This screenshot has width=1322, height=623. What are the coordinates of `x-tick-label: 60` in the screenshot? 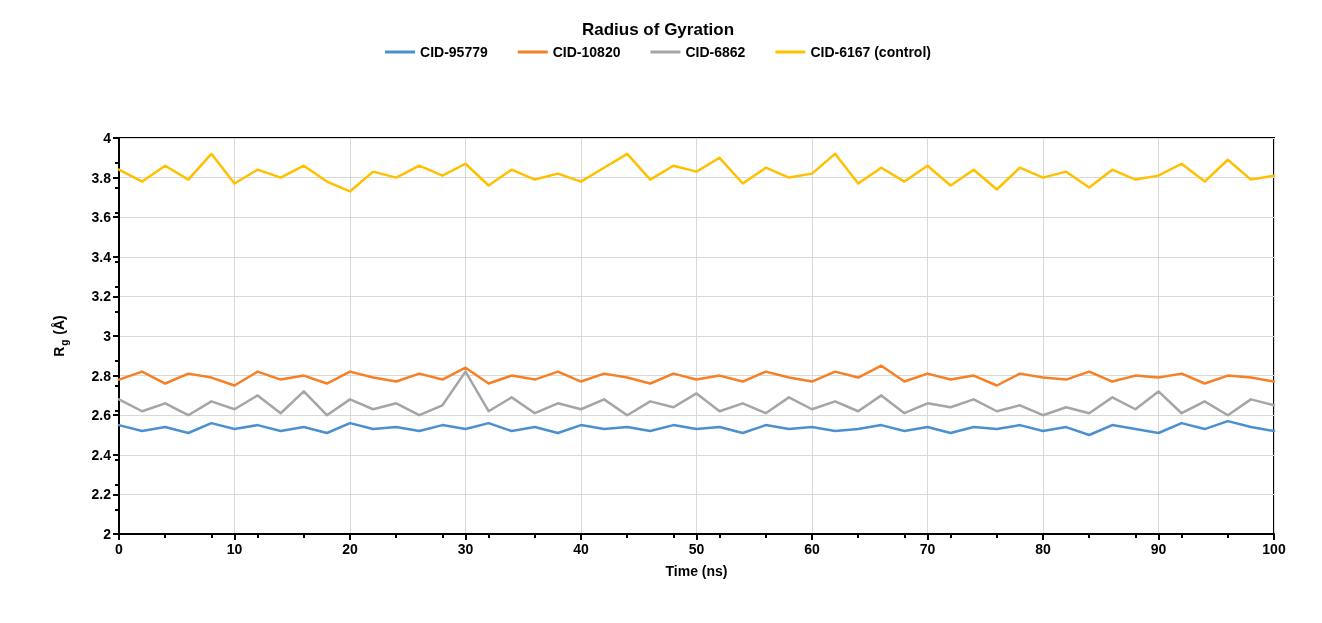 It's located at (812, 549).